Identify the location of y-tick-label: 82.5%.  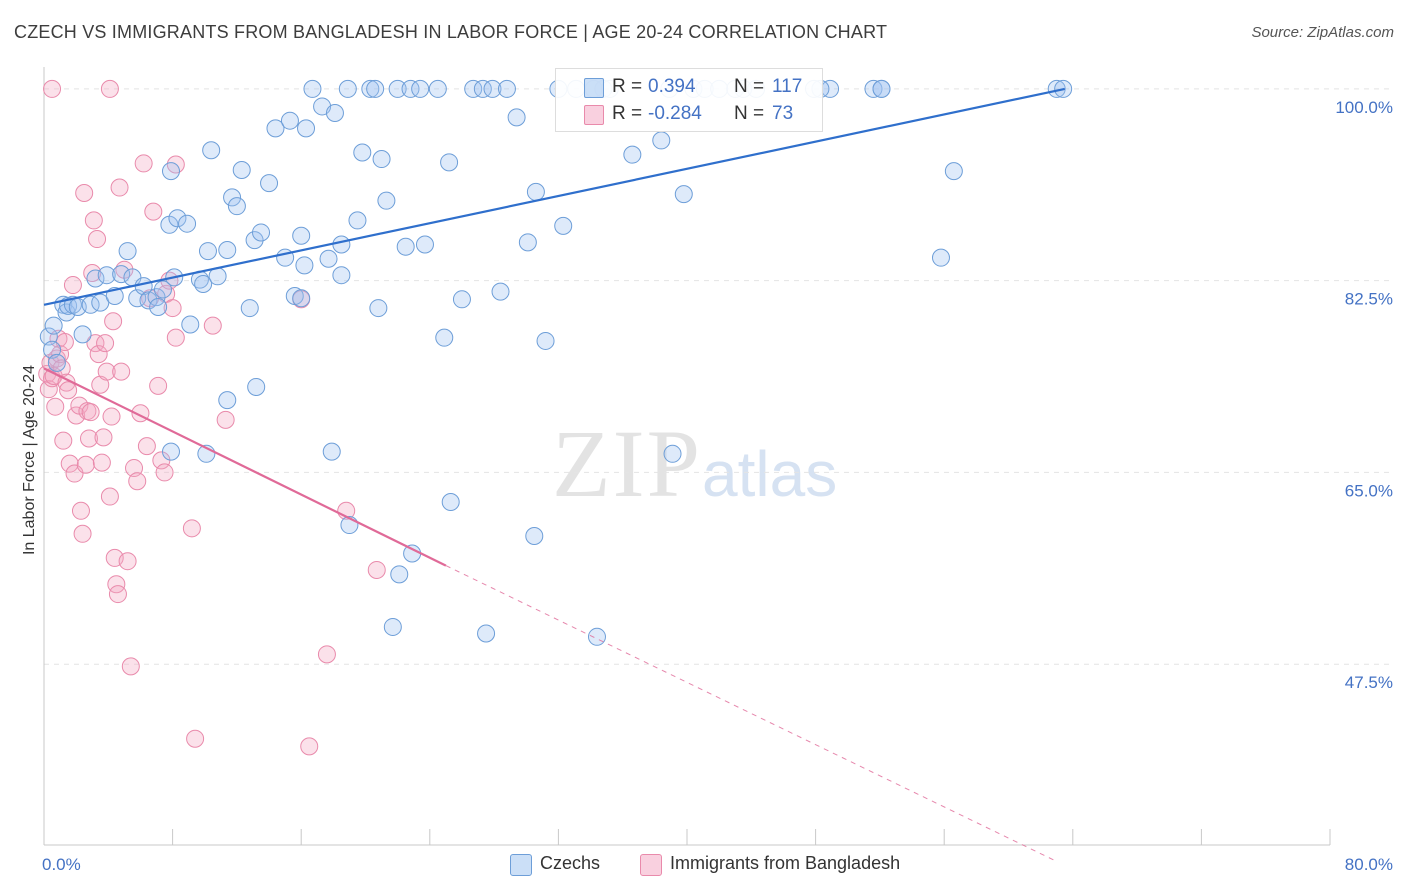
(1369, 299).